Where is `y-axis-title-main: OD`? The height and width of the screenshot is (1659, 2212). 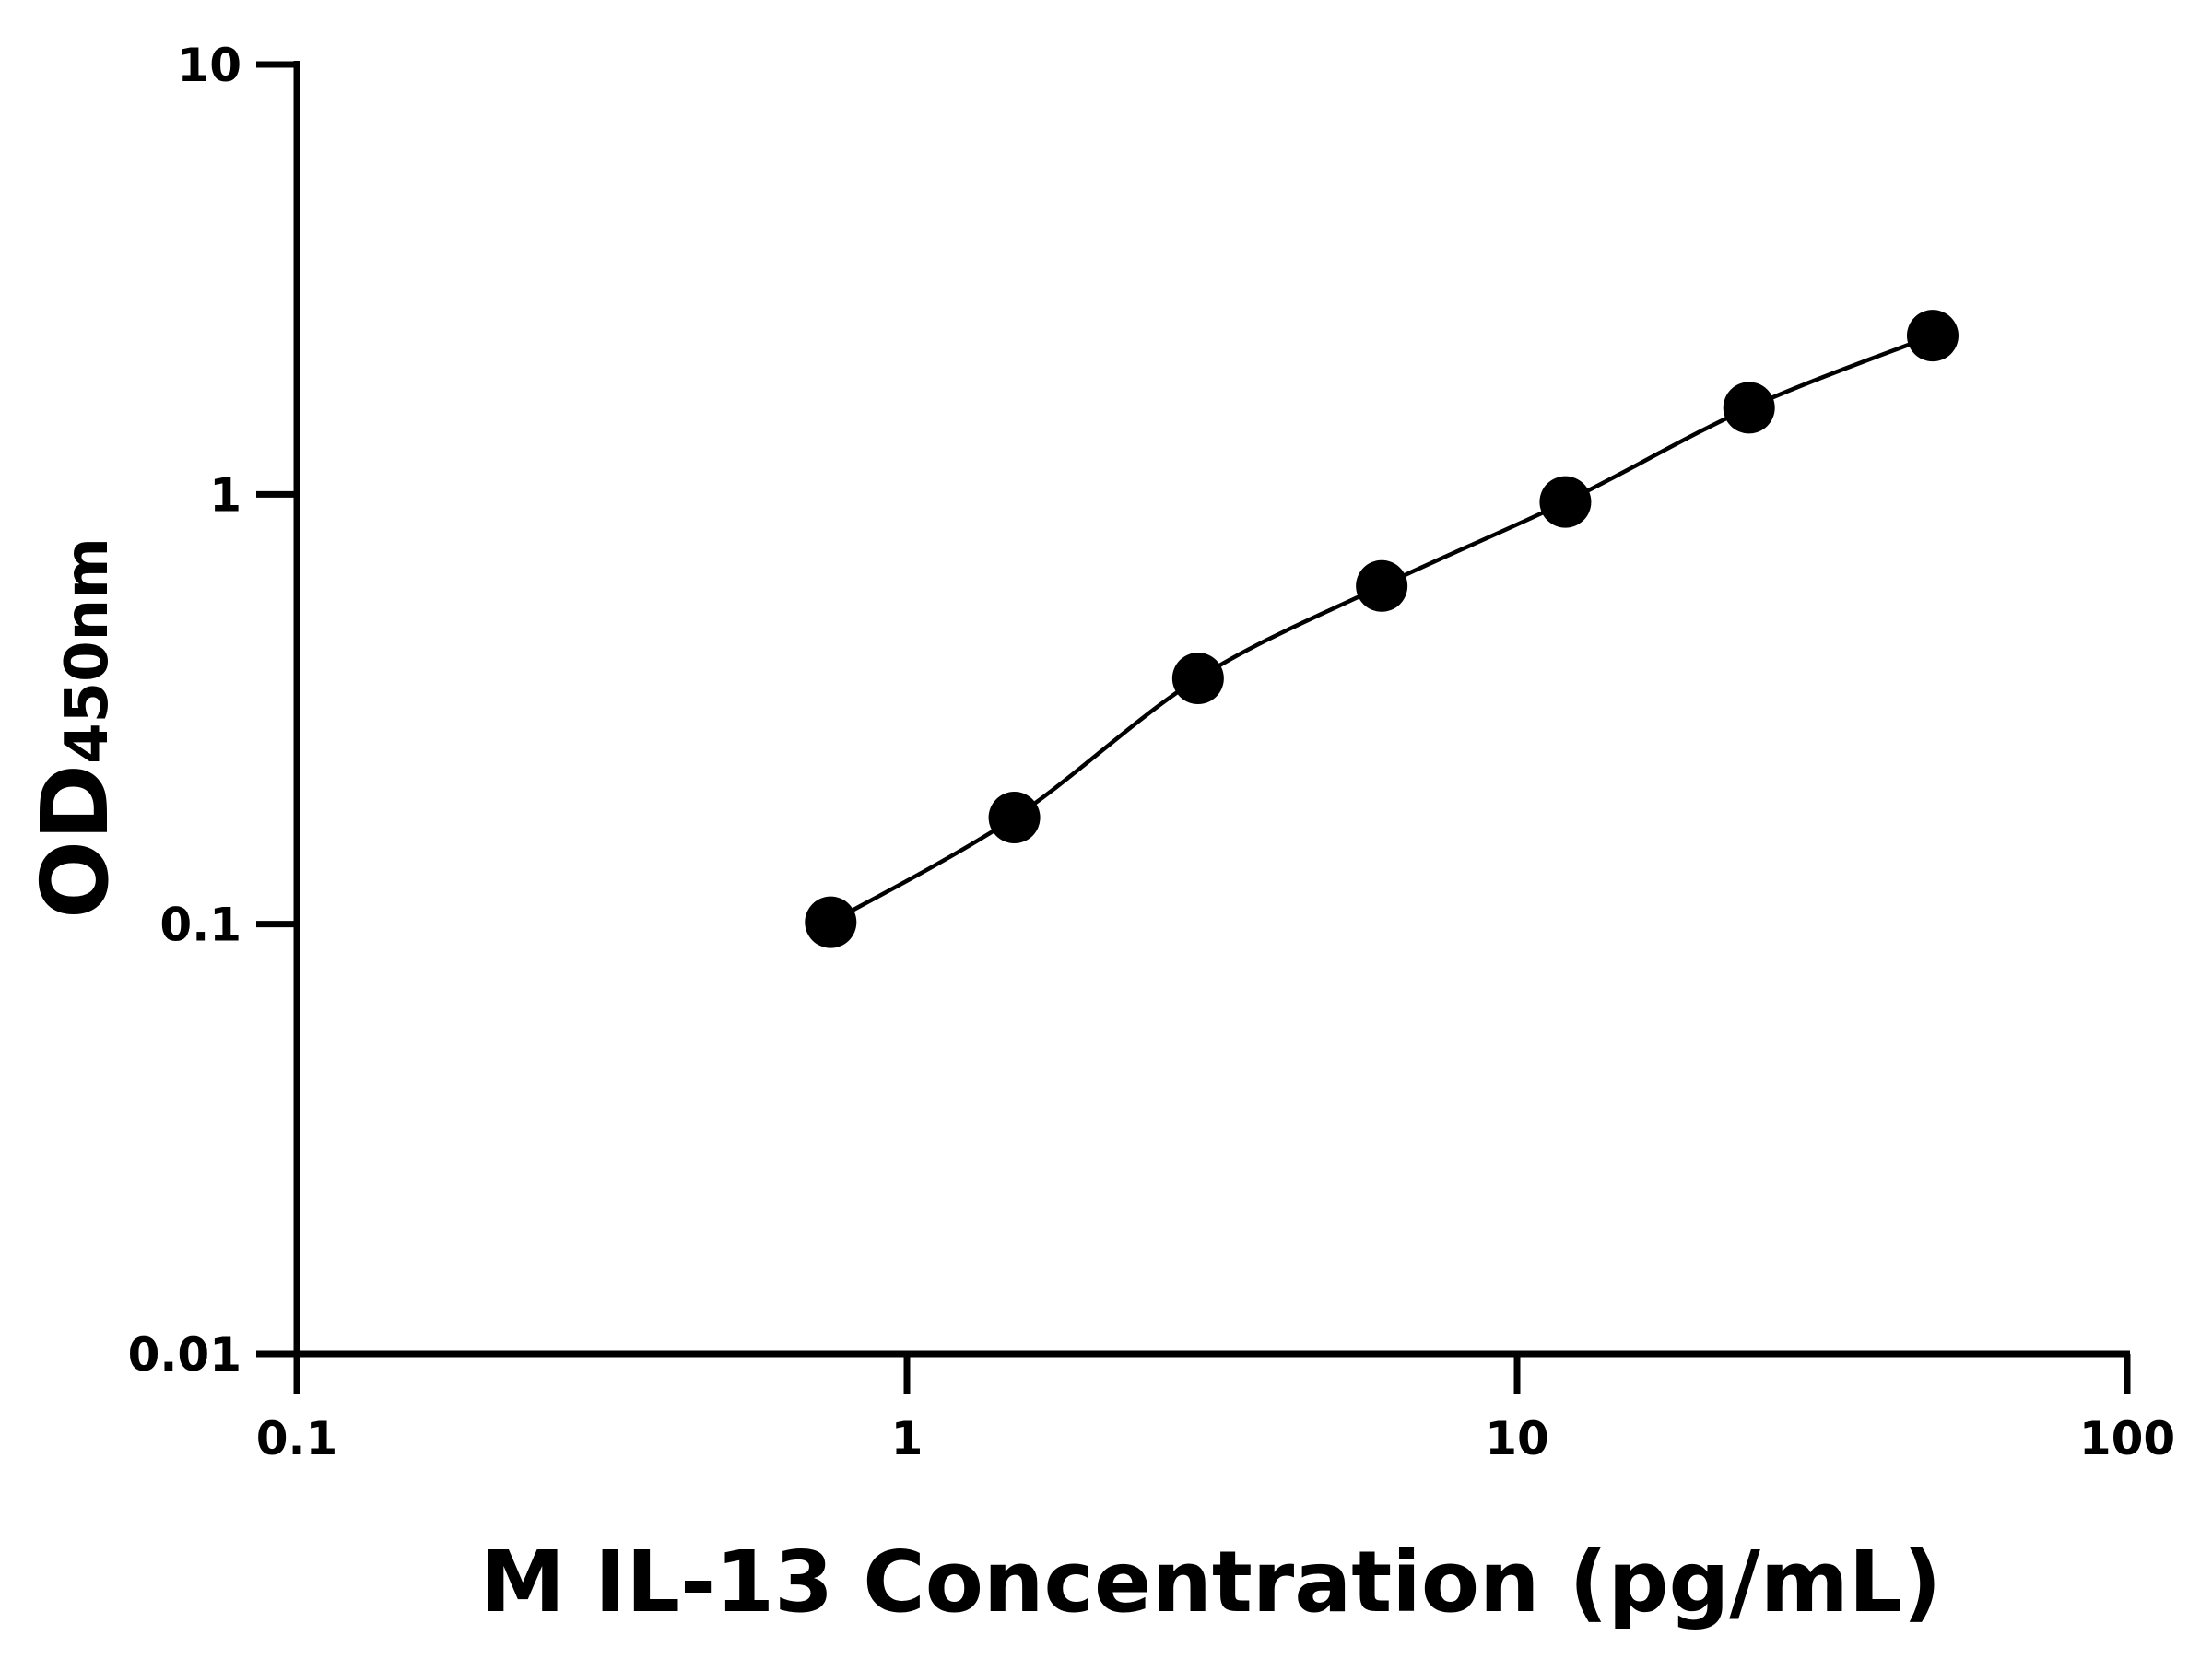
y-axis-title-main: OD is located at coordinates (75, 841).